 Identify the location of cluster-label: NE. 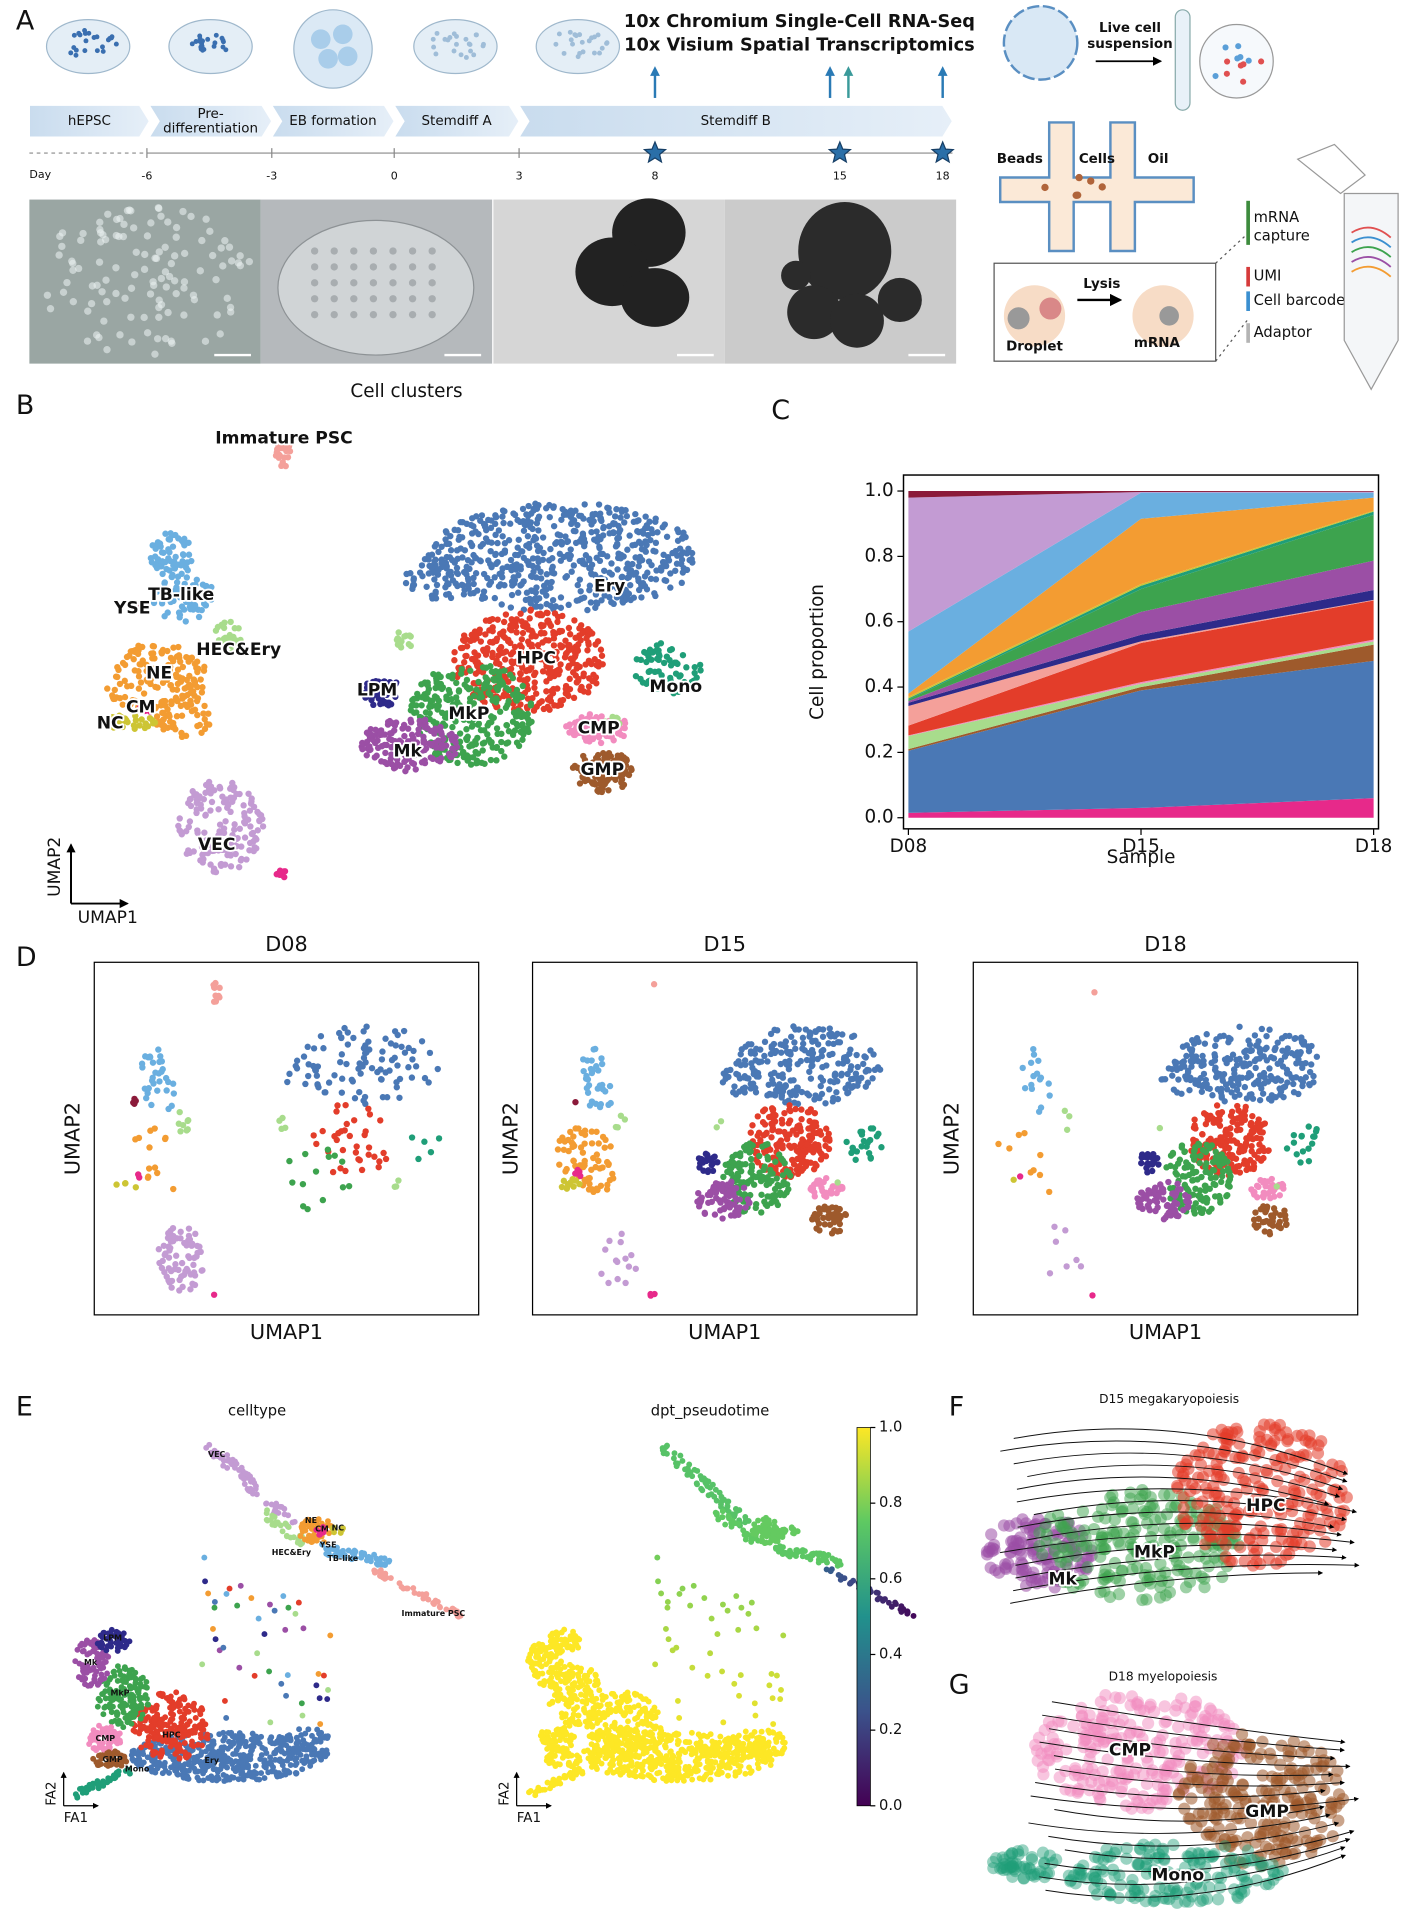
(159, 673).